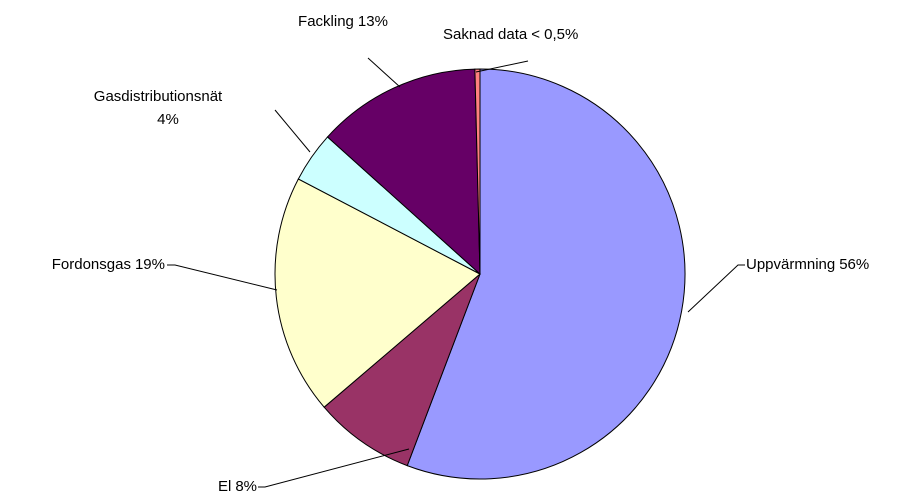  I want to click on slice-label: Saknad data < 0,5%, so click(510, 34).